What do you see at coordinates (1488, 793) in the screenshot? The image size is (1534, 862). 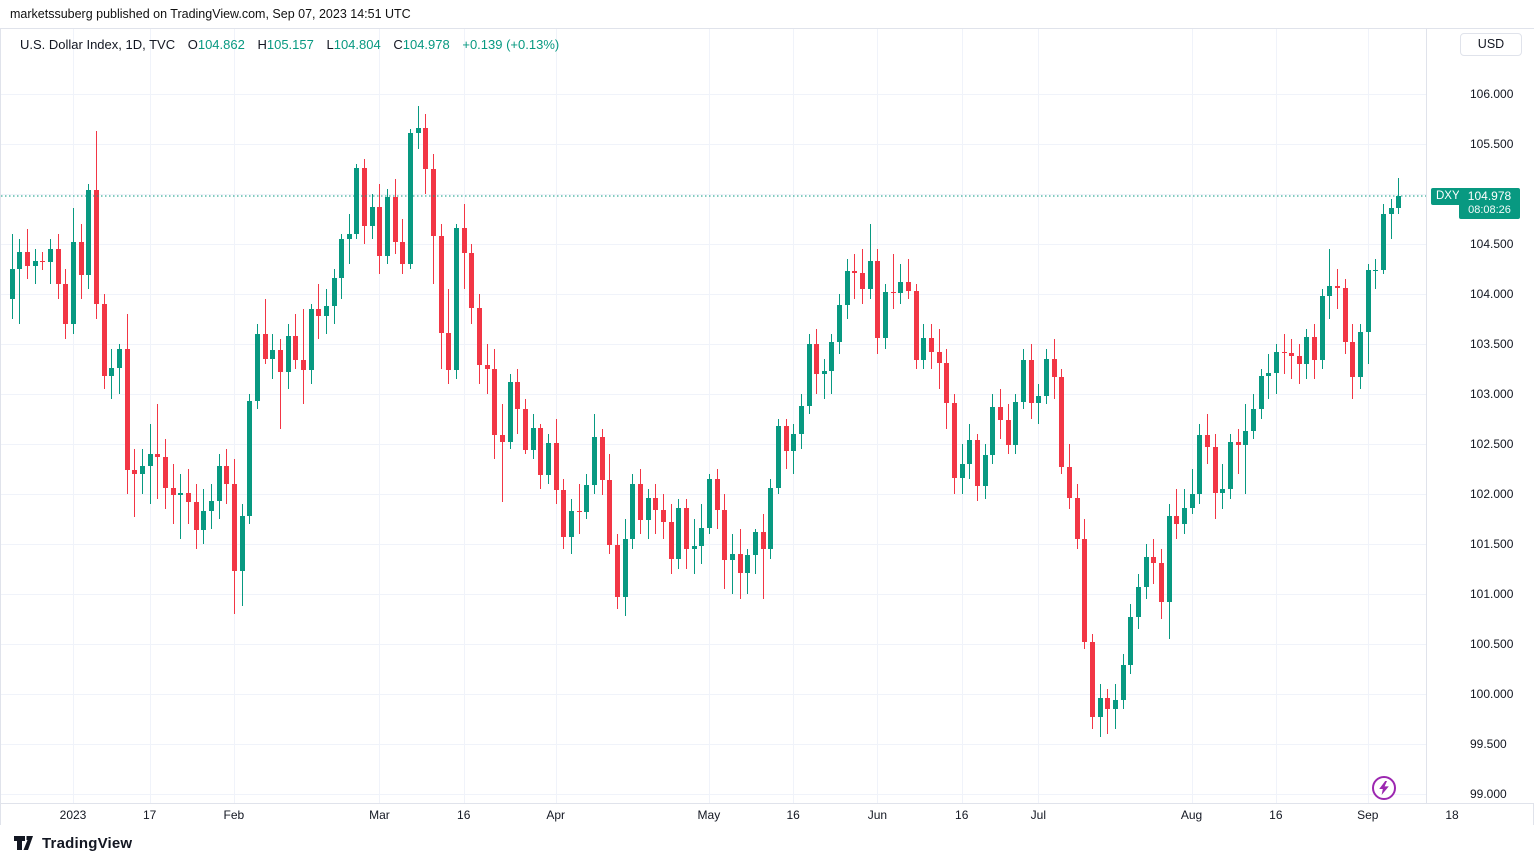 I see `price-axis-label: 99.000` at bounding box center [1488, 793].